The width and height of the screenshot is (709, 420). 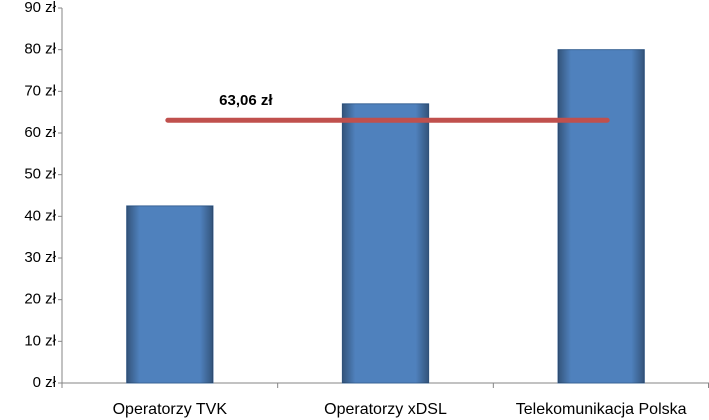 What do you see at coordinates (385, 409) in the screenshot?
I see `x-tick-label: Operatorzy xDSL` at bounding box center [385, 409].